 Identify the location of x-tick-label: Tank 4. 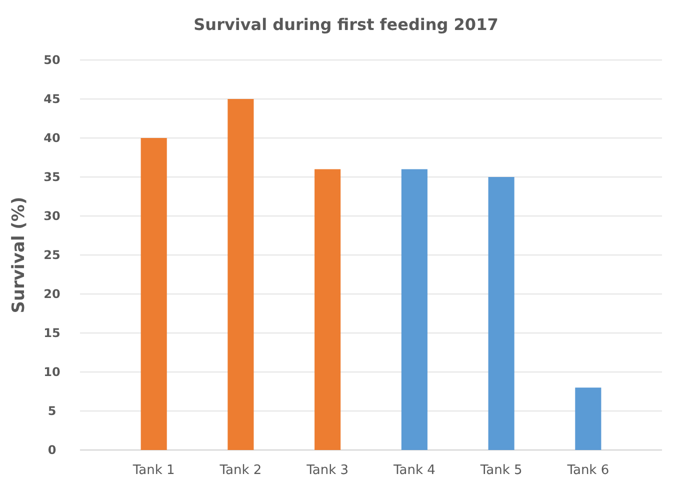
(414, 470).